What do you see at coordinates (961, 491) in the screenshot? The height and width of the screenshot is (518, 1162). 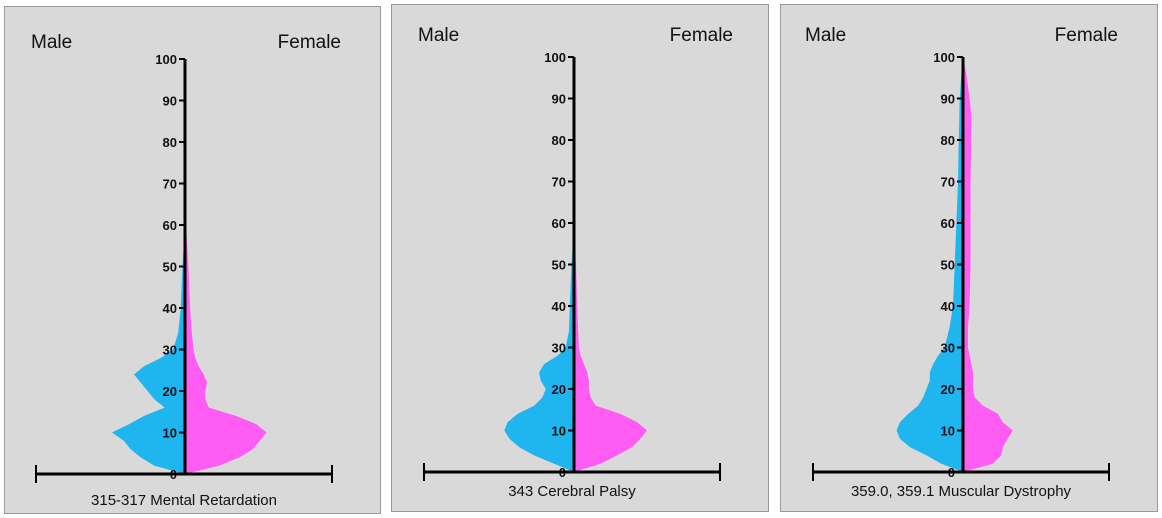 I see `chart-title: 359.0, 359.1 Muscular Dystrophy` at bounding box center [961, 491].